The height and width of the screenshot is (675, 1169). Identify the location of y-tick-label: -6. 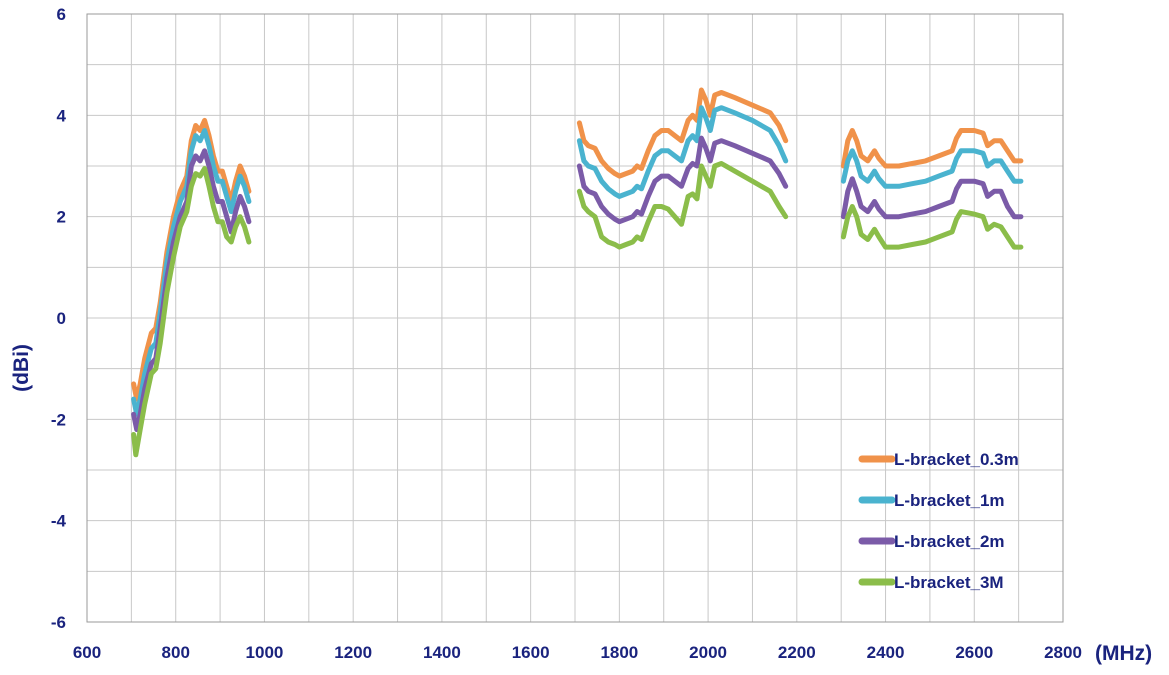
(58, 622).